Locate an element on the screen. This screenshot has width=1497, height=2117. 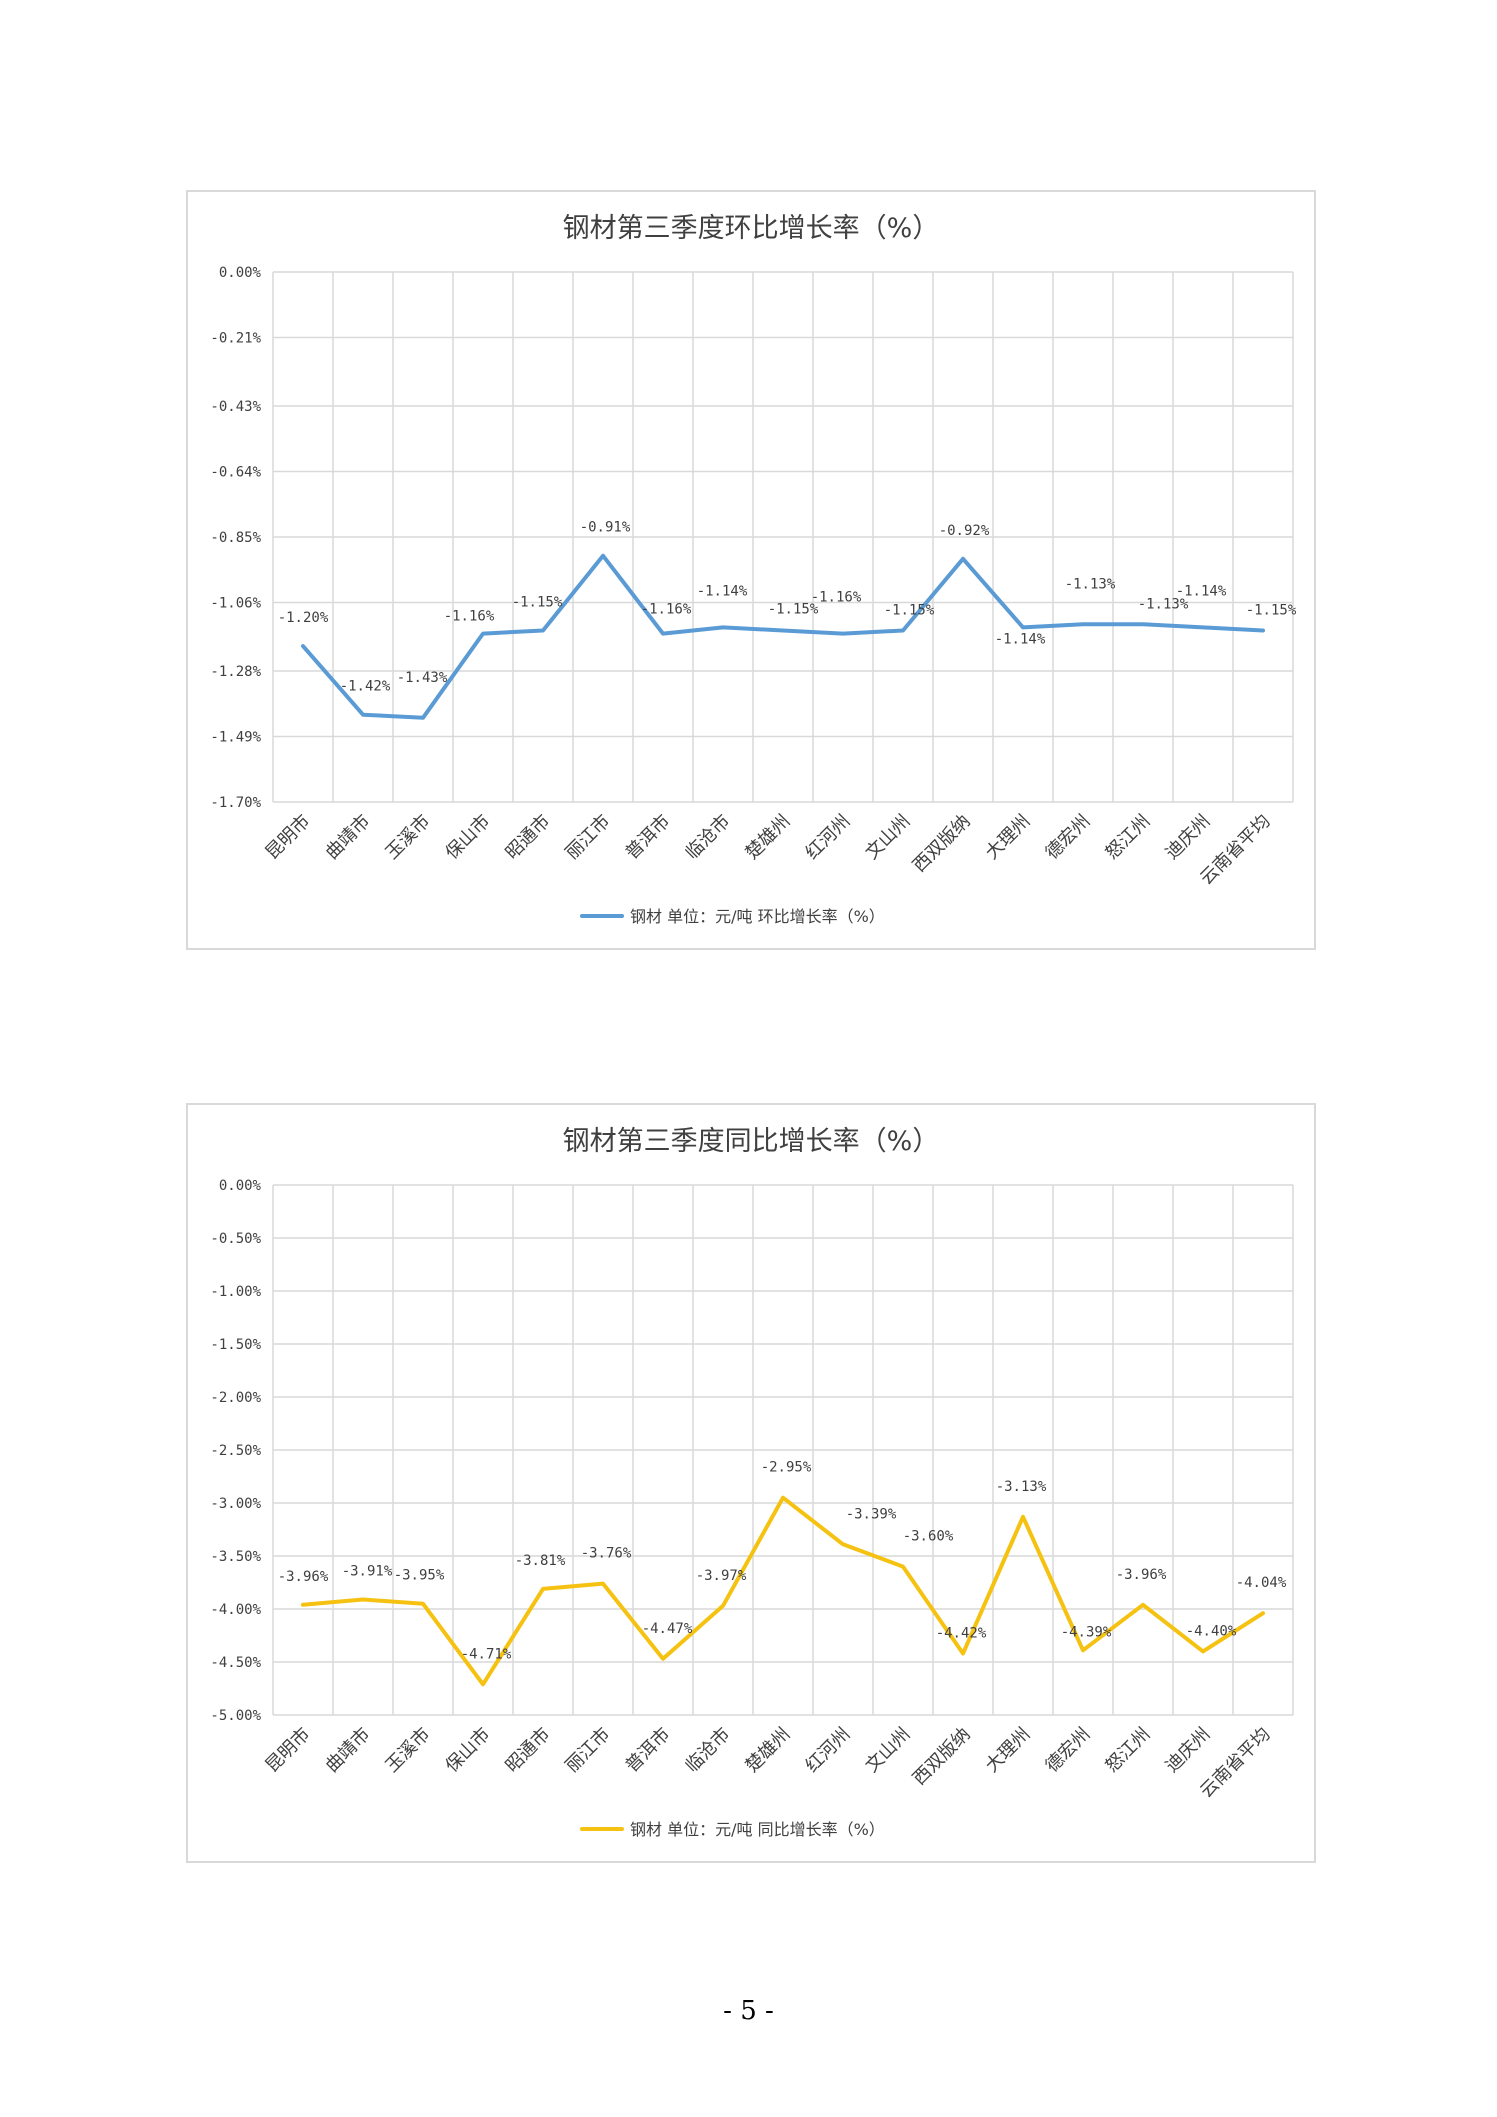
y-tick-label: -2.00% is located at coordinates (235, 1398).